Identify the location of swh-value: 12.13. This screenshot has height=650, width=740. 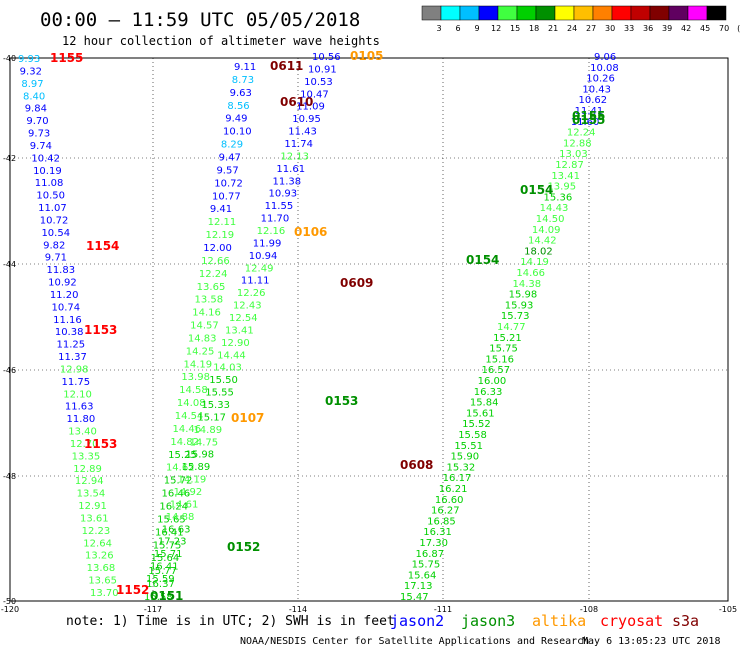
(294, 156).